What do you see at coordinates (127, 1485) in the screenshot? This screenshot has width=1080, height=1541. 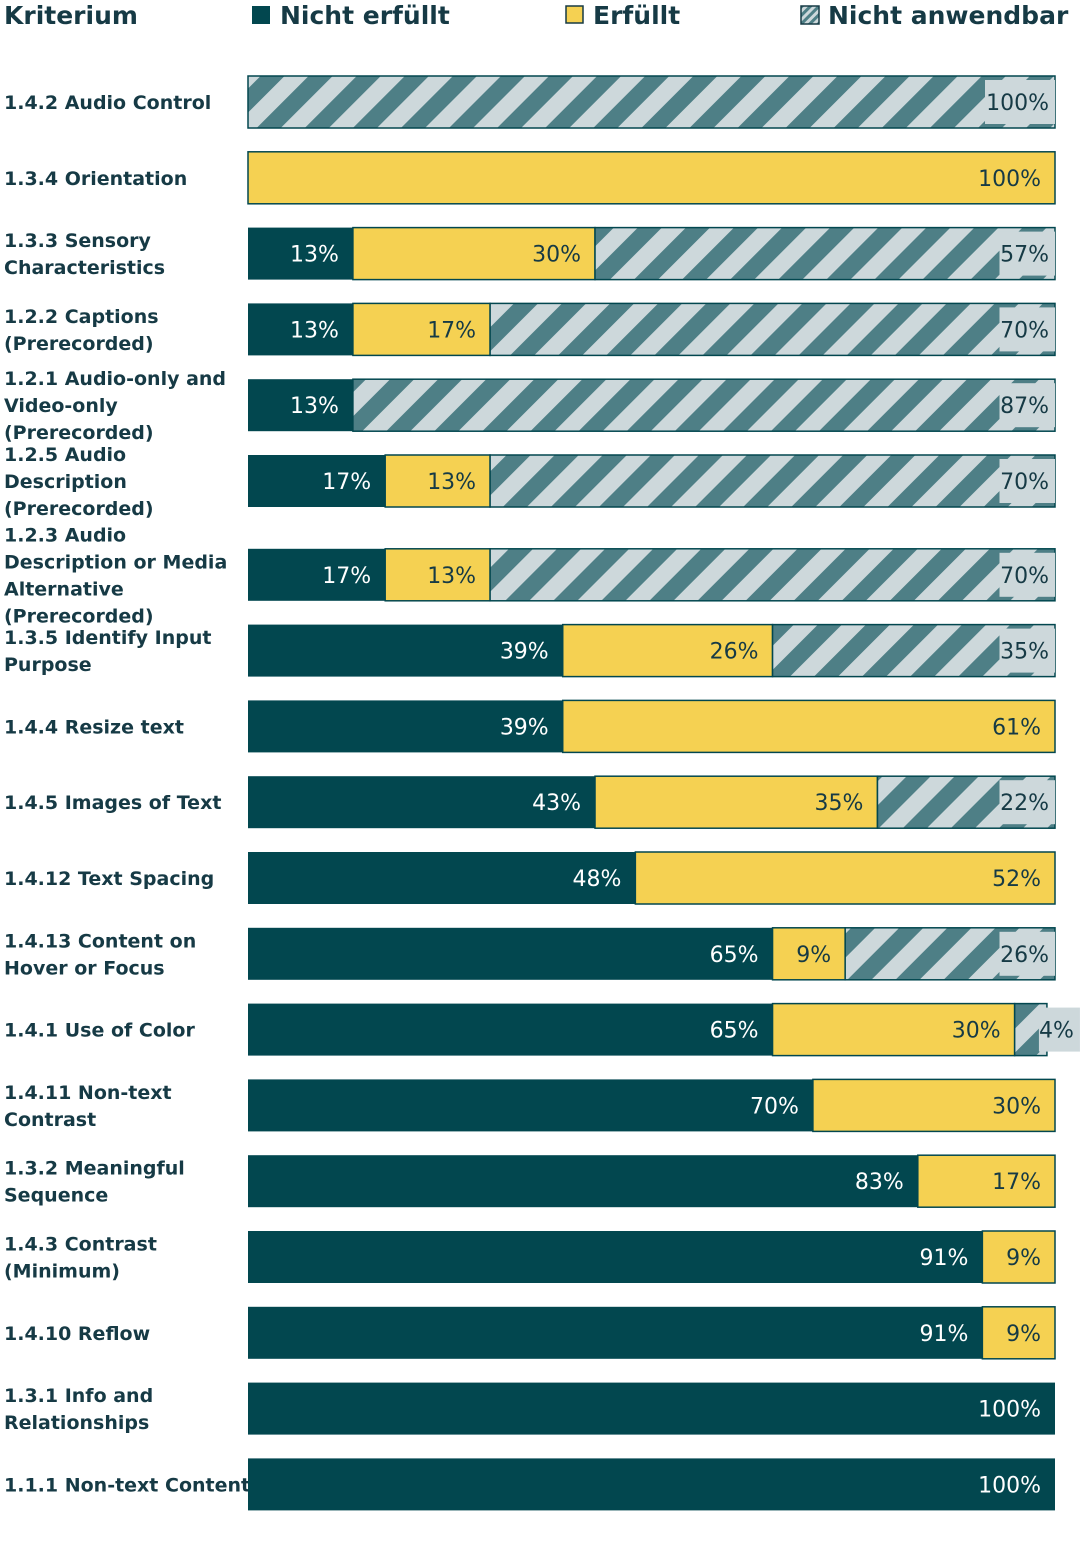 I see `category-label: 1.1.1 Non-text Content` at bounding box center [127, 1485].